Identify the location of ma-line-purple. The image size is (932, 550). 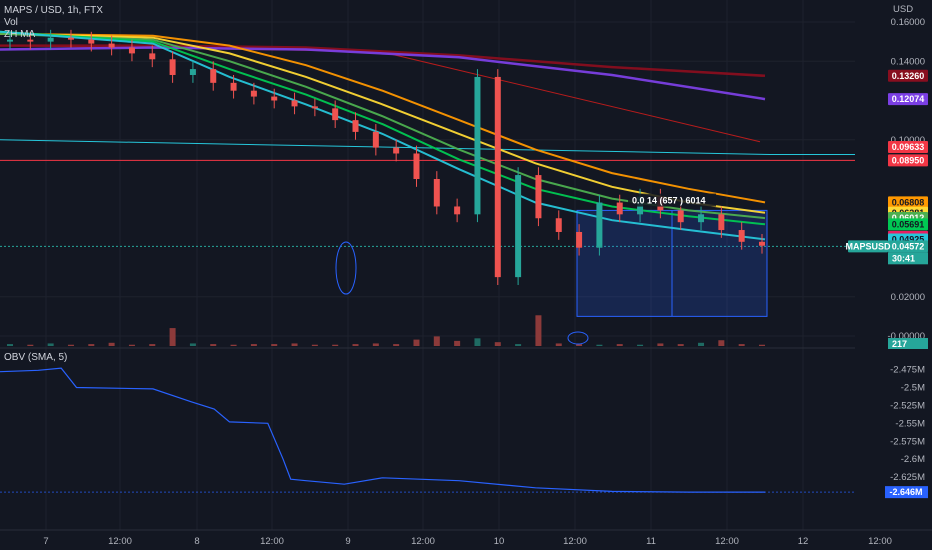
(383, 73).